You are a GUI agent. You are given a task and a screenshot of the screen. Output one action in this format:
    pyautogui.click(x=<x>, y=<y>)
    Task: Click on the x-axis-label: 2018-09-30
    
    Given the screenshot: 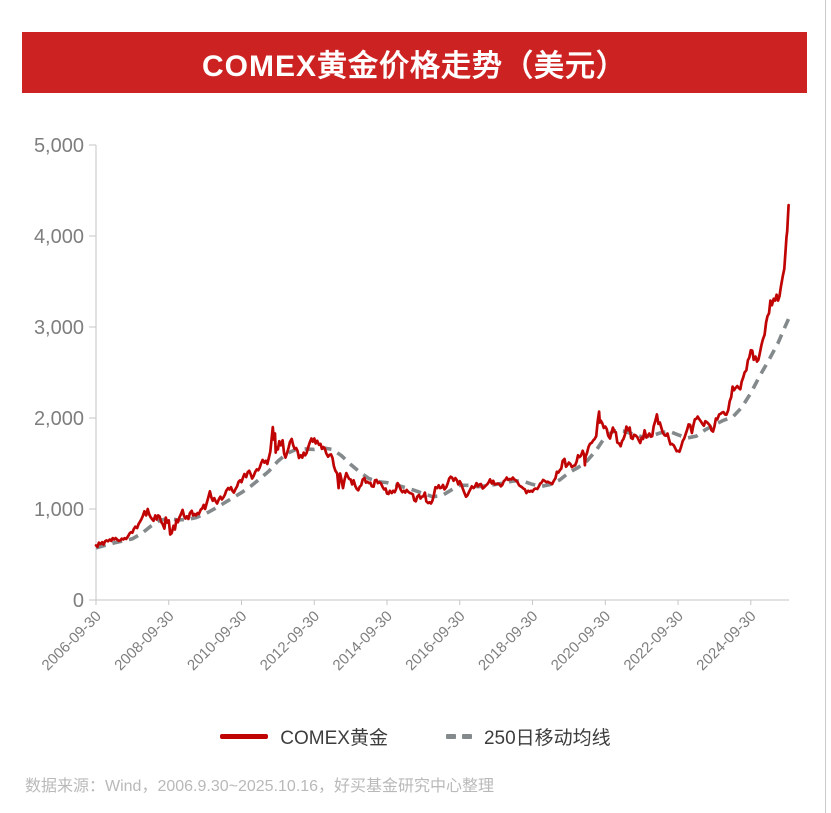 What is the action you would take?
    pyautogui.click(x=508, y=641)
    